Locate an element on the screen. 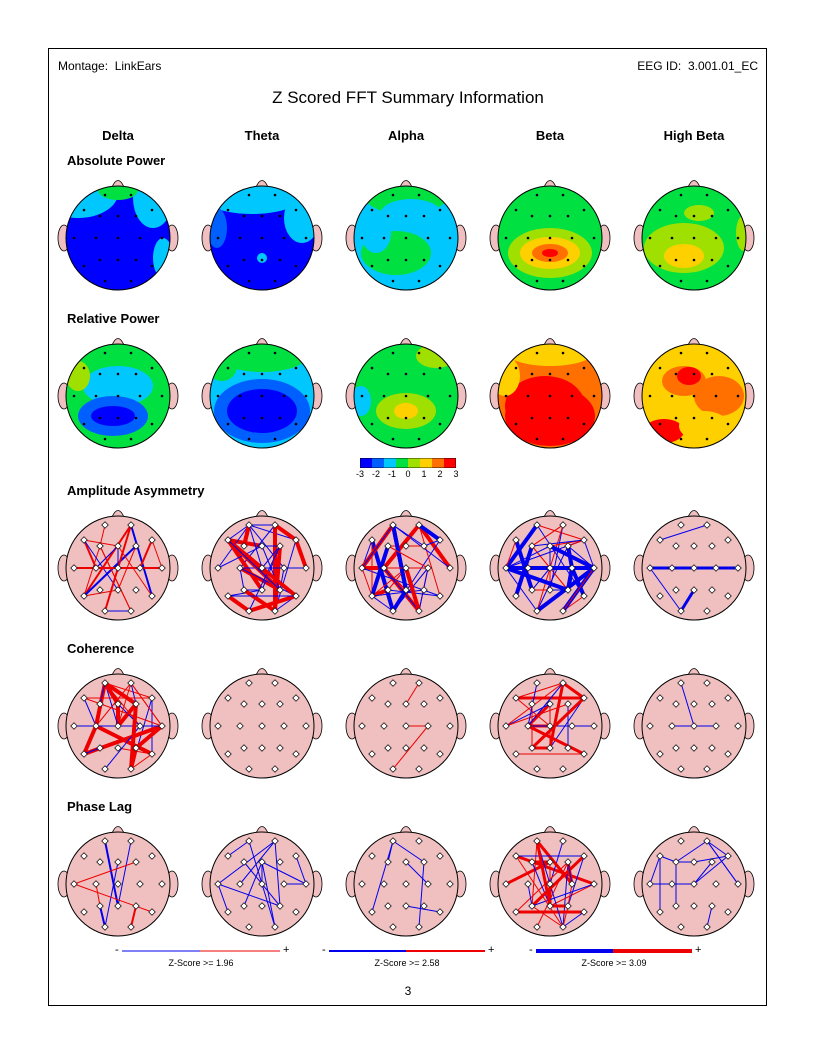 The width and height of the screenshot is (816, 1056). link-O1-T6 is located at coordinates (272, 603).